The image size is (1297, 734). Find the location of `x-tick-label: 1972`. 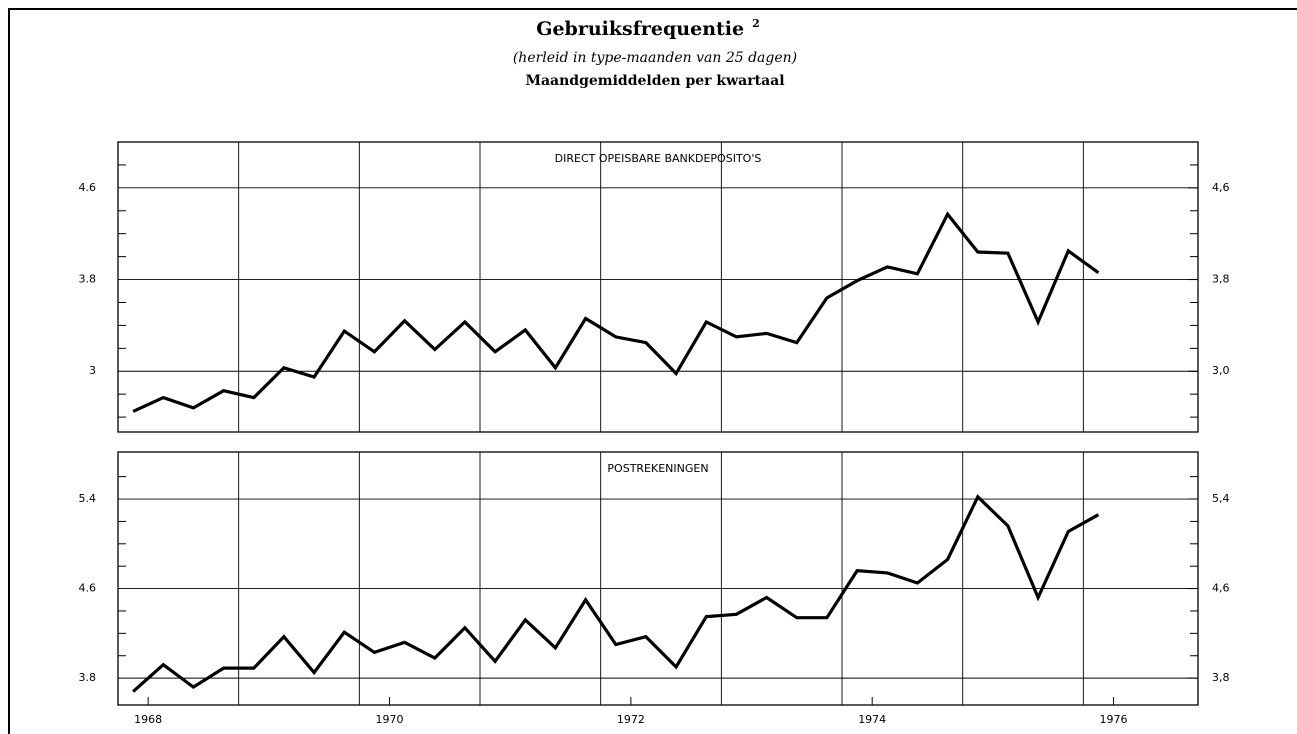

x-tick-label: 1972 is located at coordinates (631, 719).